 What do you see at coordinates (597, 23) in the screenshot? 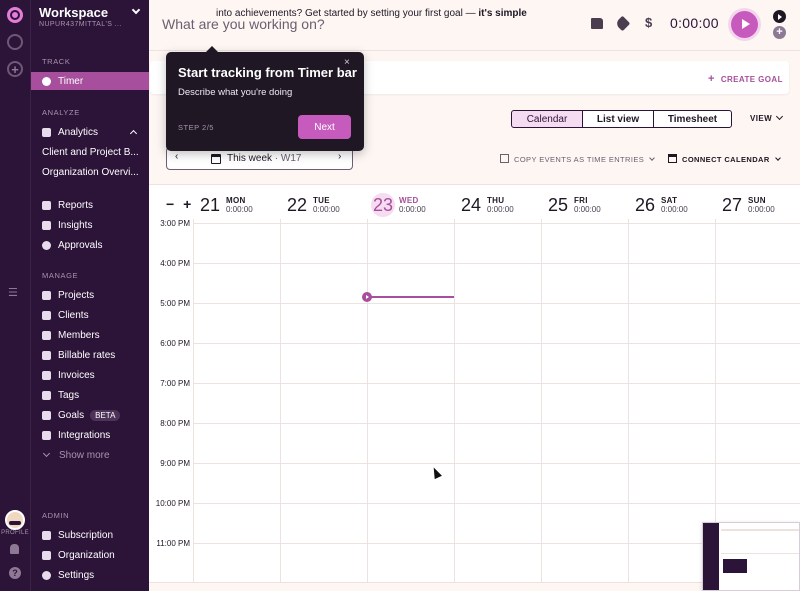
I see `folder-icon` at bounding box center [597, 23].